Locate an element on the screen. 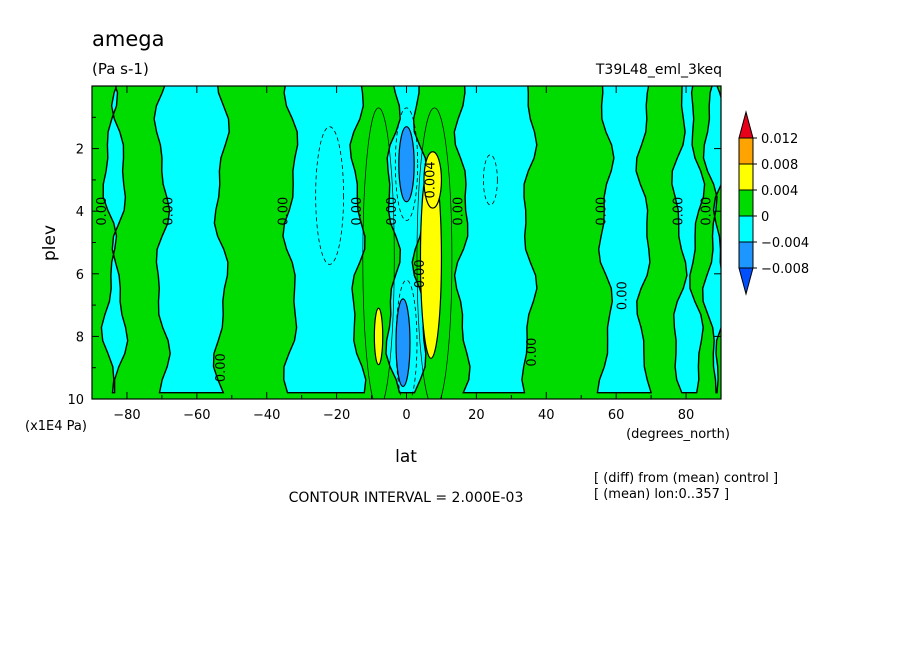 The image size is (904, 654). x-tick-label: −20 is located at coordinates (336, 415).